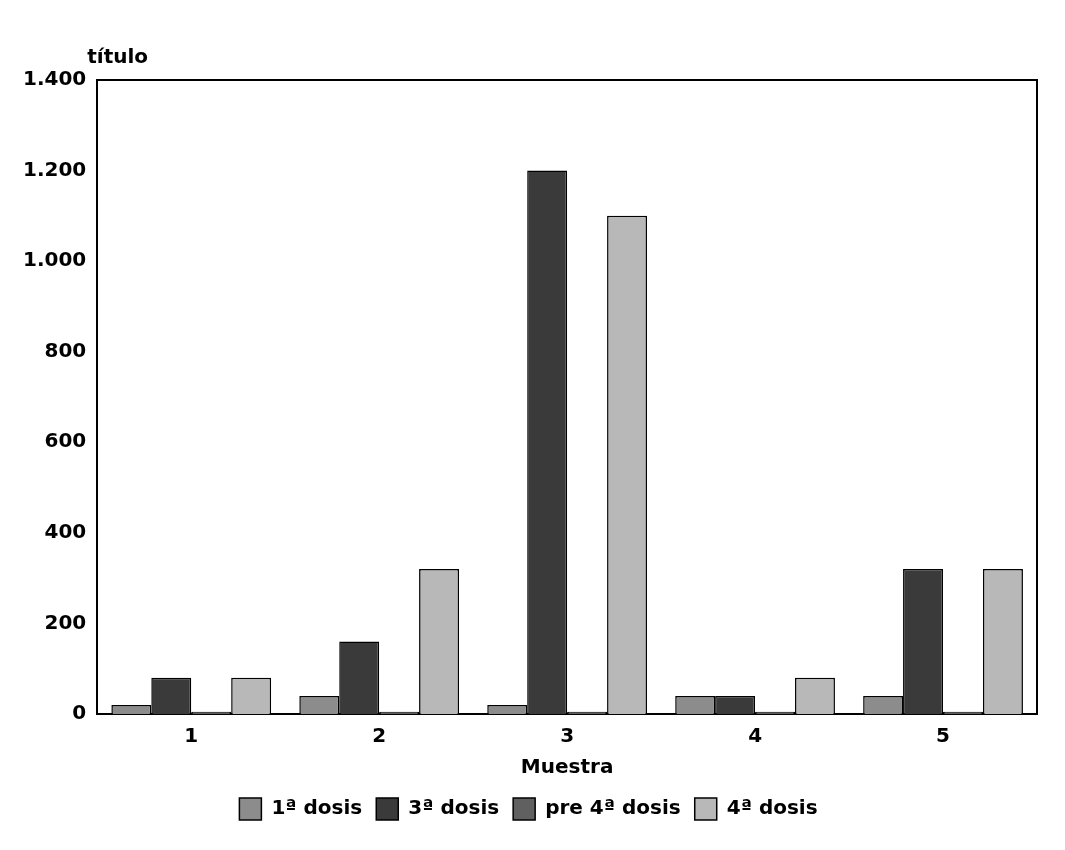  What do you see at coordinates (567, 766) in the screenshot?
I see `x-axis-title: Muestra` at bounding box center [567, 766].